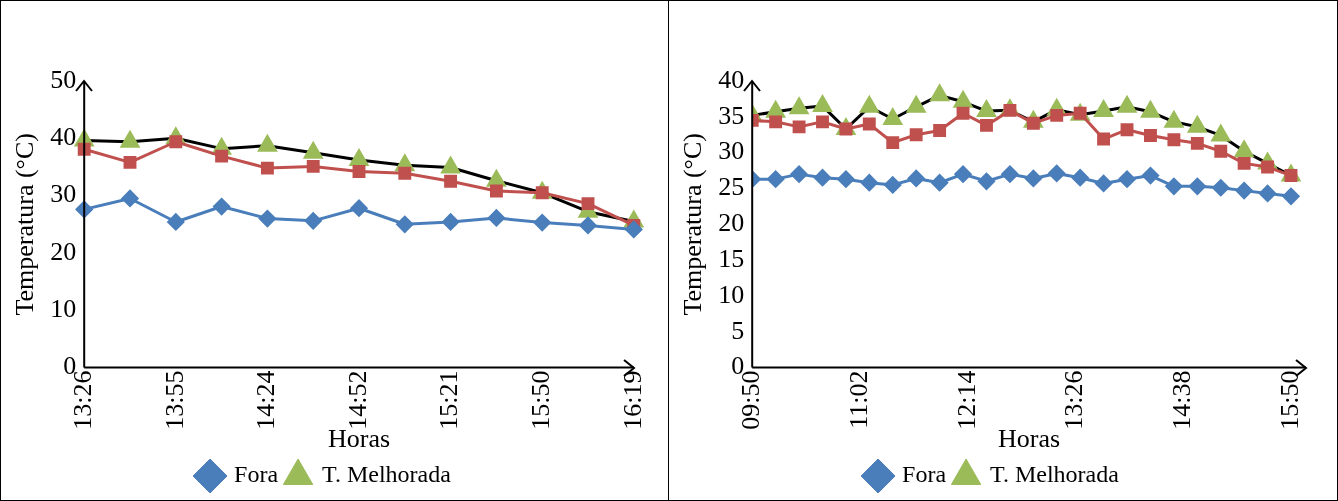 Image resolution: width=1338 pixels, height=501 pixels. What do you see at coordinates (1182, 400) in the screenshot?
I see `x-tick-label: 14:38` at bounding box center [1182, 400].